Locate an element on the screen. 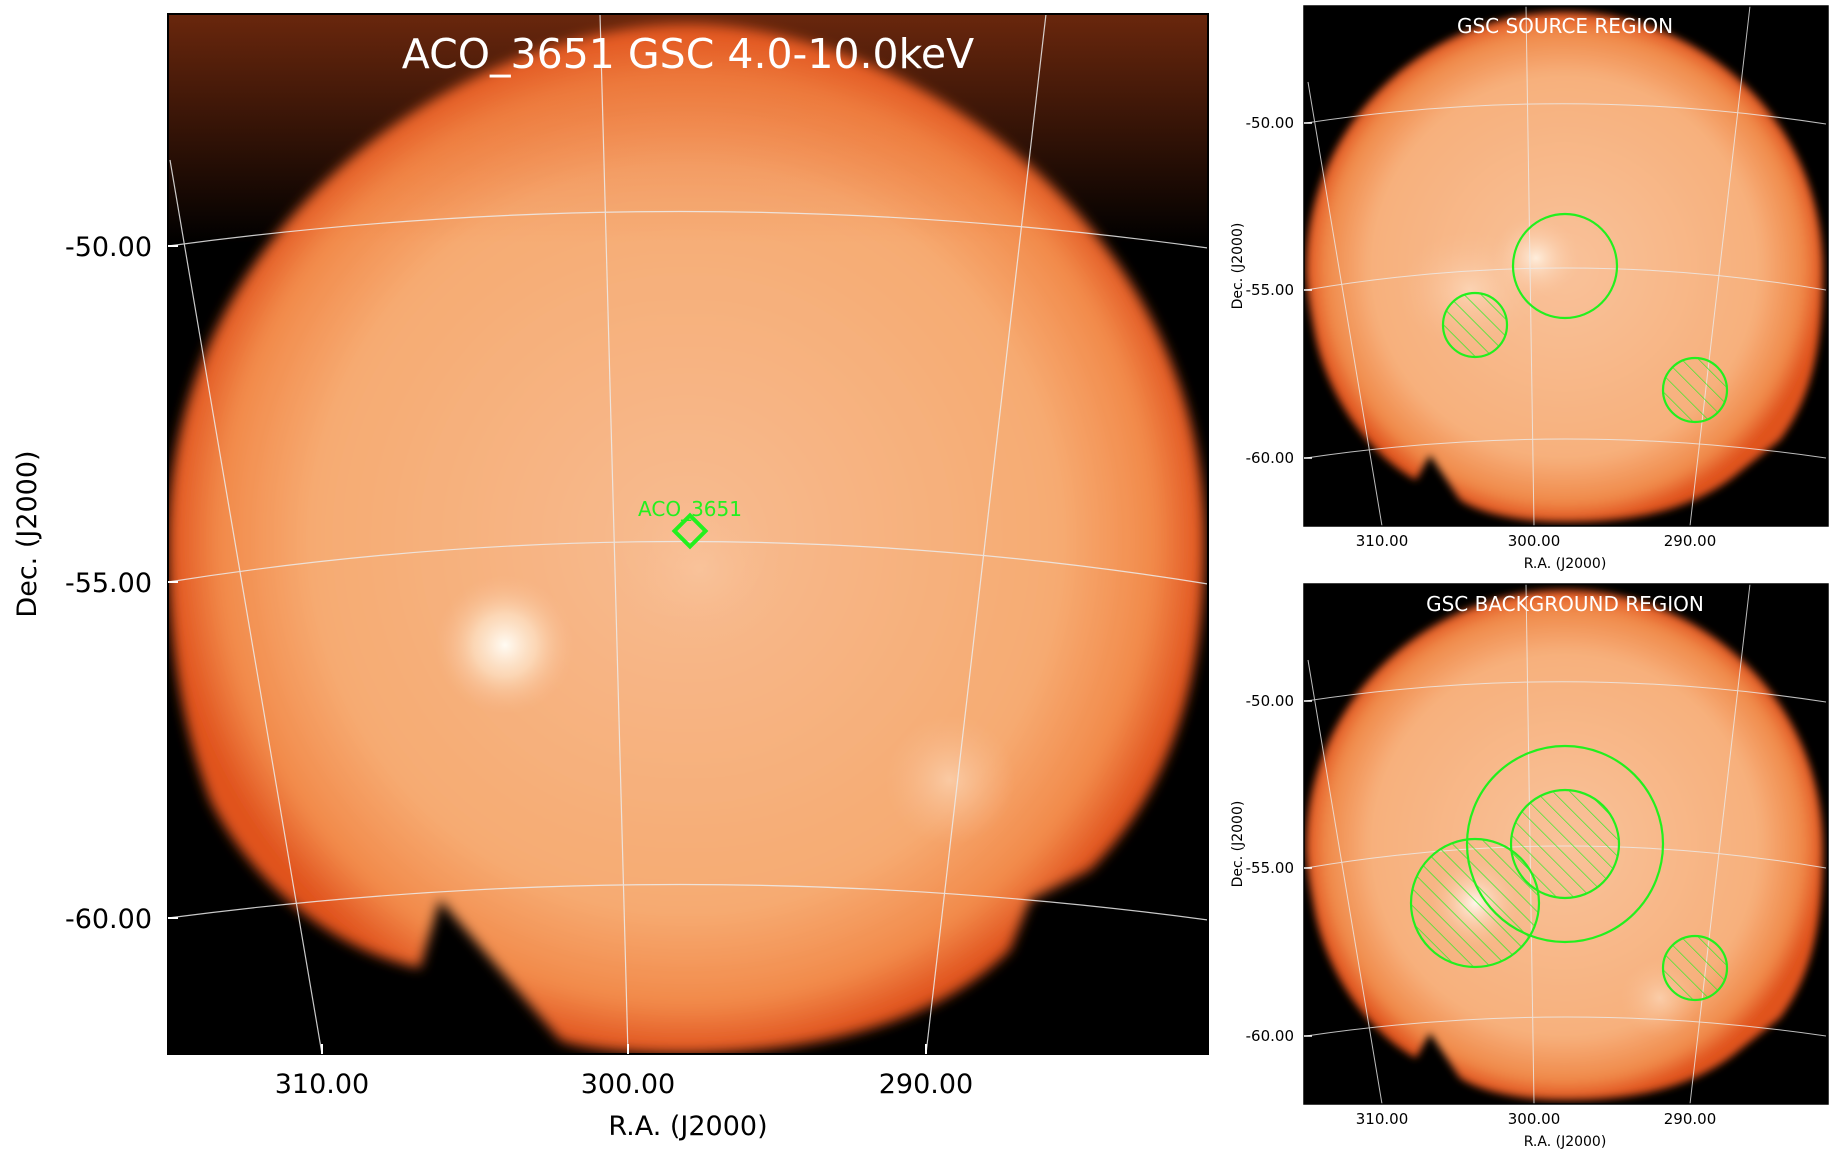  source-marker is located at coordinates (690, 531).